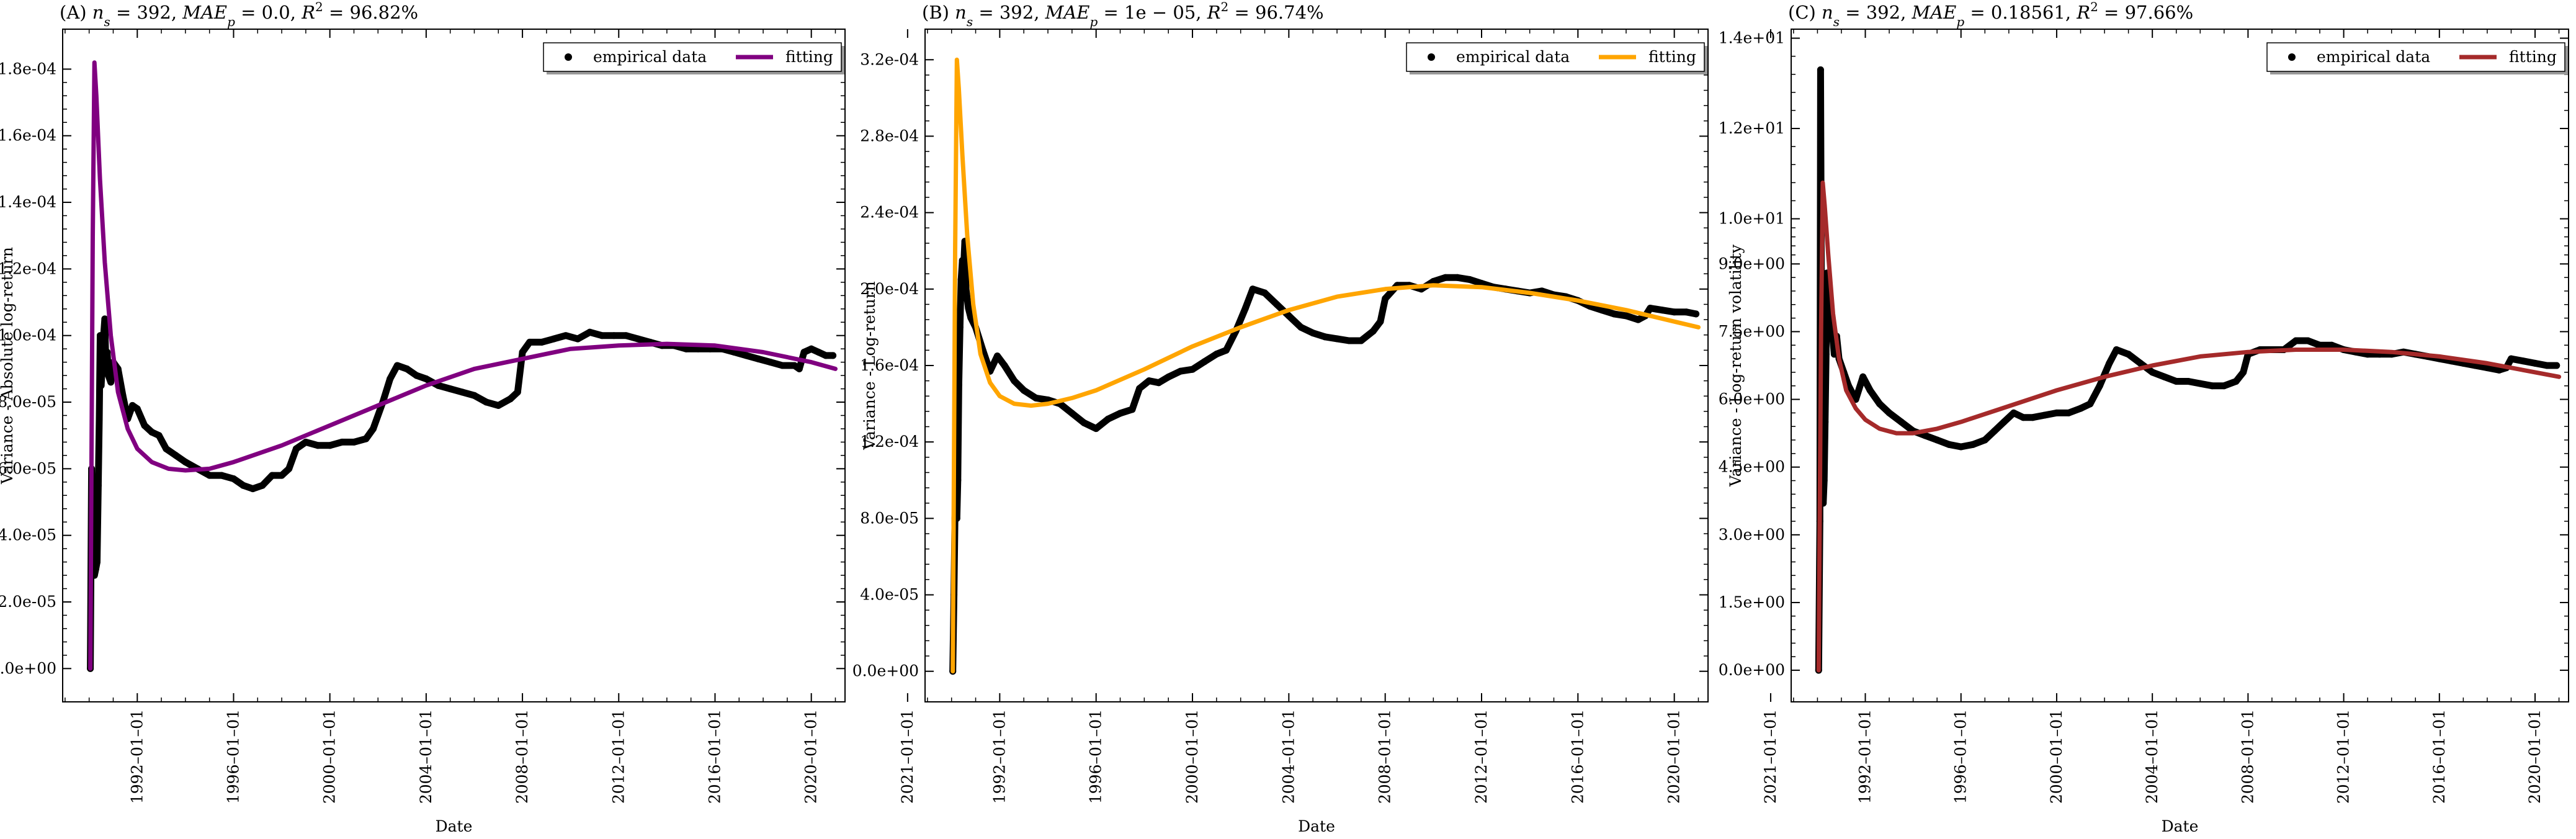  What do you see at coordinates (1752, 399) in the screenshot?
I see `y-tick-label: 6.0e+00` at bounding box center [1752, 399].